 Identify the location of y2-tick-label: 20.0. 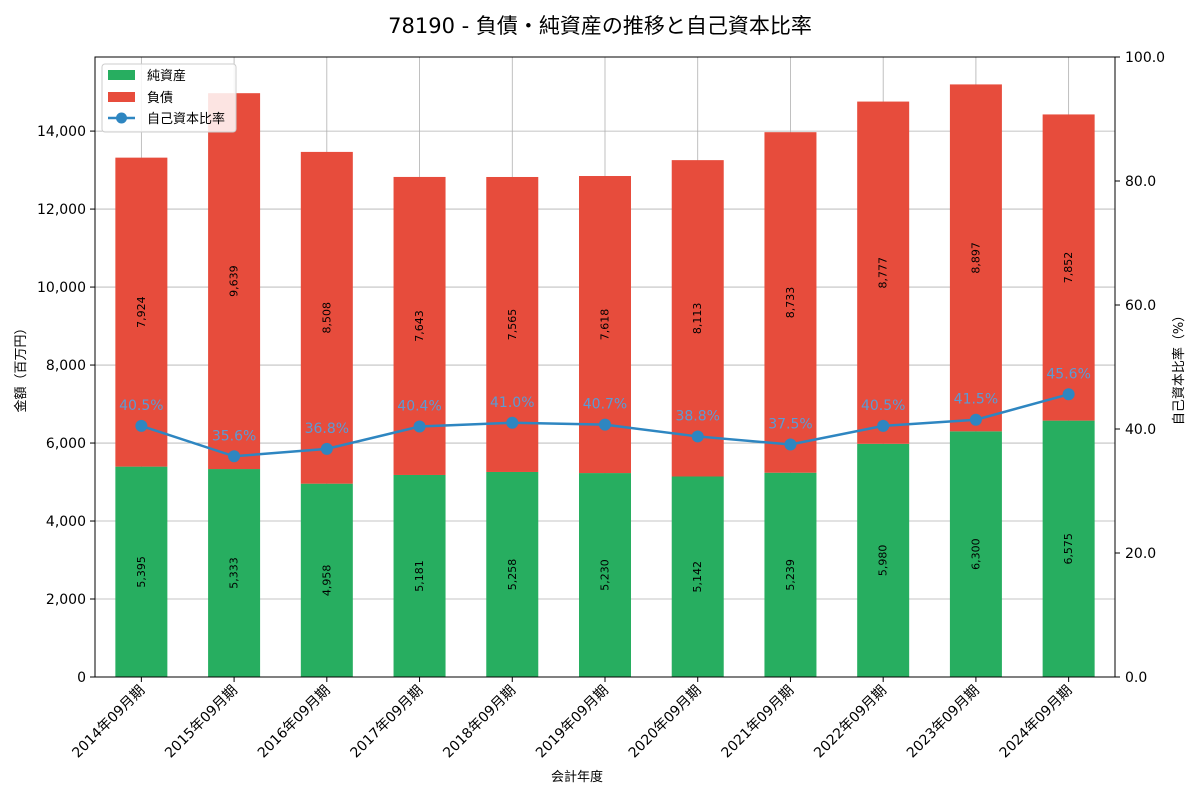
(1140, 554).